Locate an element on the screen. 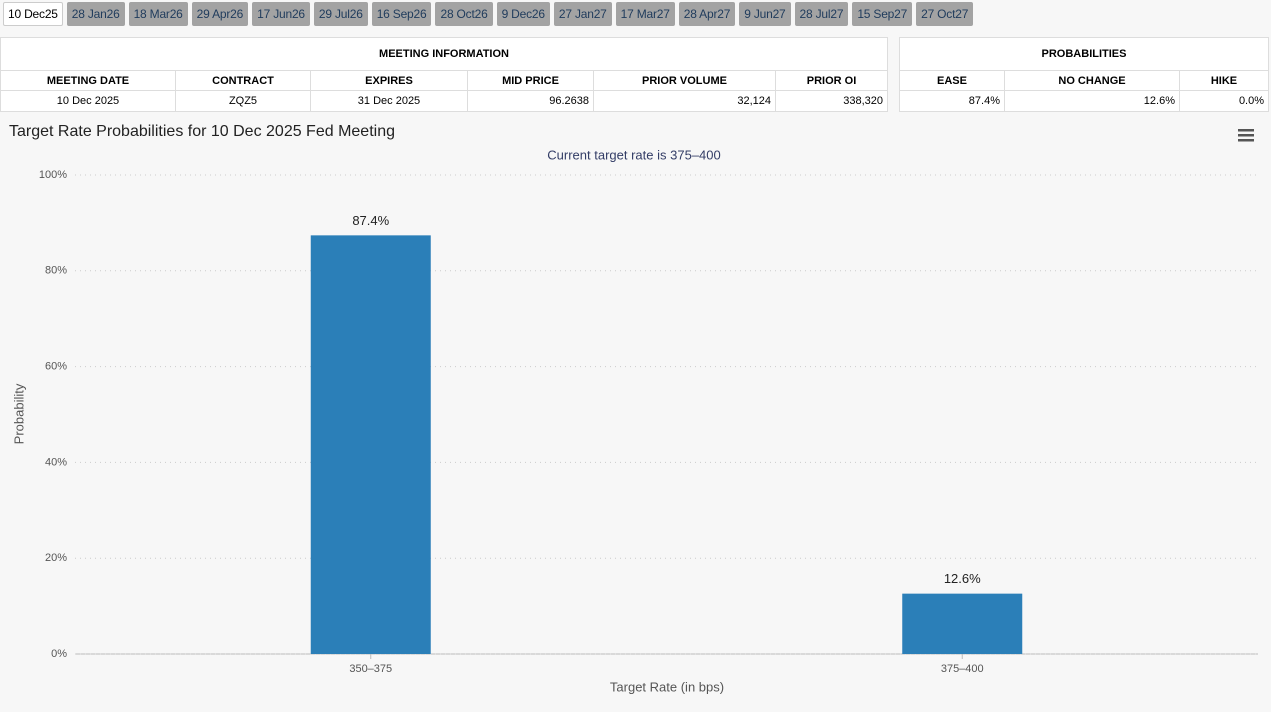  table-title: MEETING INFORMATION is located at coordinates (444, 54).